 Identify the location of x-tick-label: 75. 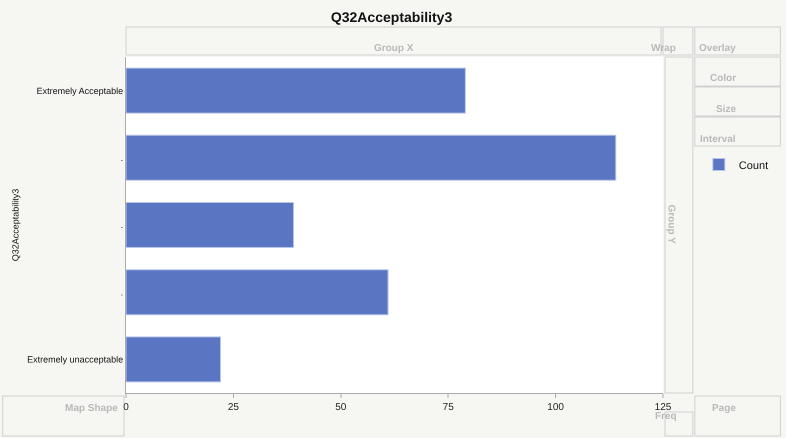
(448, 407).